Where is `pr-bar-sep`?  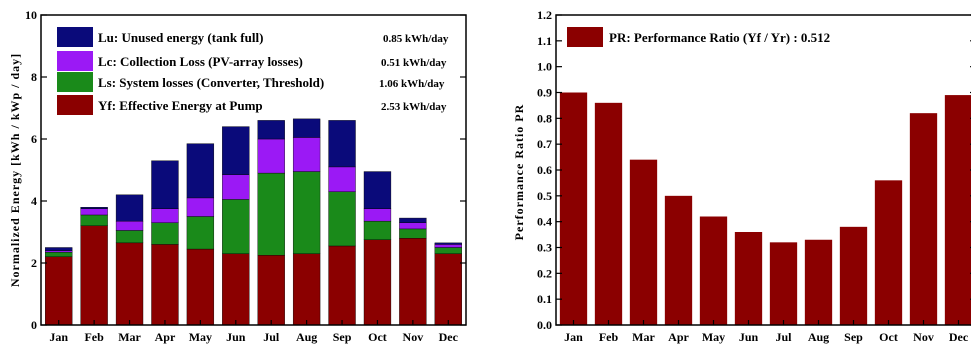 pr-bar-sep is located at coordinates (853, 275).